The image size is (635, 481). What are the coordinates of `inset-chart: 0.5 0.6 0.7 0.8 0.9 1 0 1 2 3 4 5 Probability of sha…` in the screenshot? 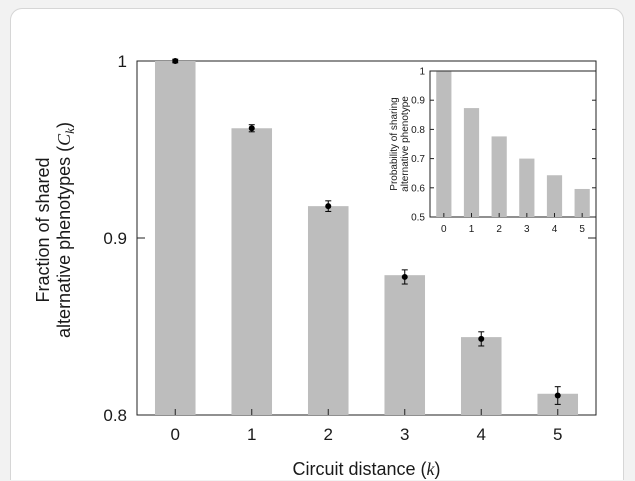 It's located at (493, 151).